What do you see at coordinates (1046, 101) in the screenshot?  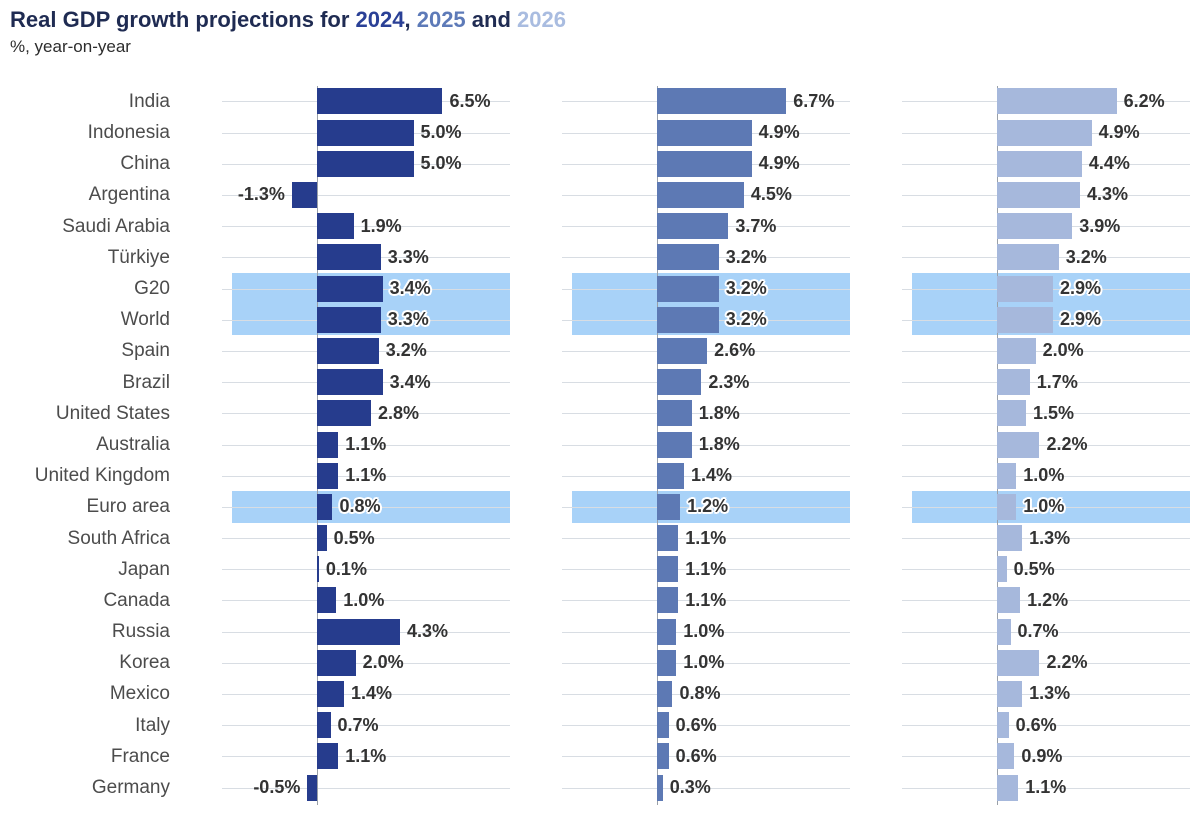 I see `plot-panel-2026: 6.2%` at bounding box center [1046, 101].